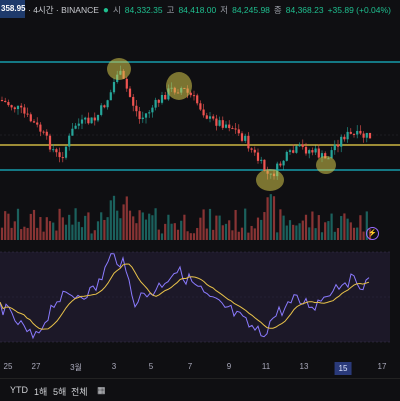 The image size is (400, 401). What do you see at coordinates (63, 10) in the screenshot?
I see `interval-exchange: · 4시간 · BINANCE` at bounding box center [63, 10].